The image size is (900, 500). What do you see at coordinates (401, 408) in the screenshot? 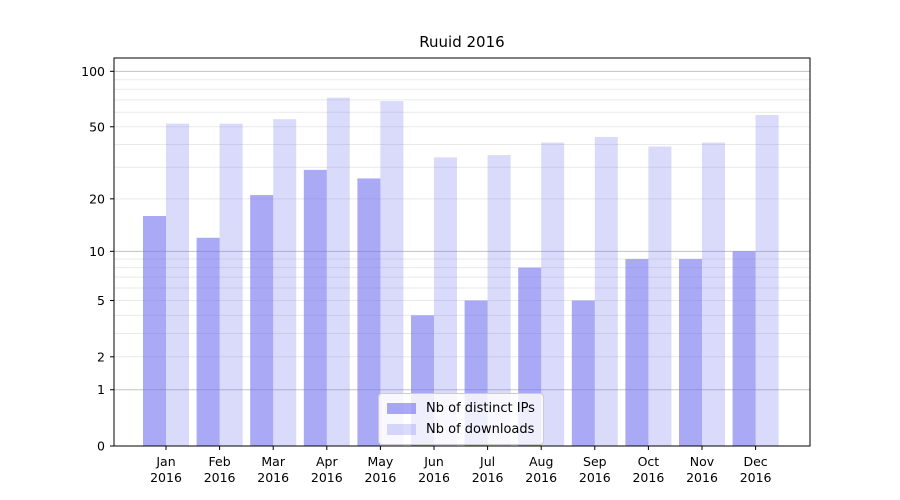
I see `legend-swatch-distinct-ips` at bounding box center [401, 408].